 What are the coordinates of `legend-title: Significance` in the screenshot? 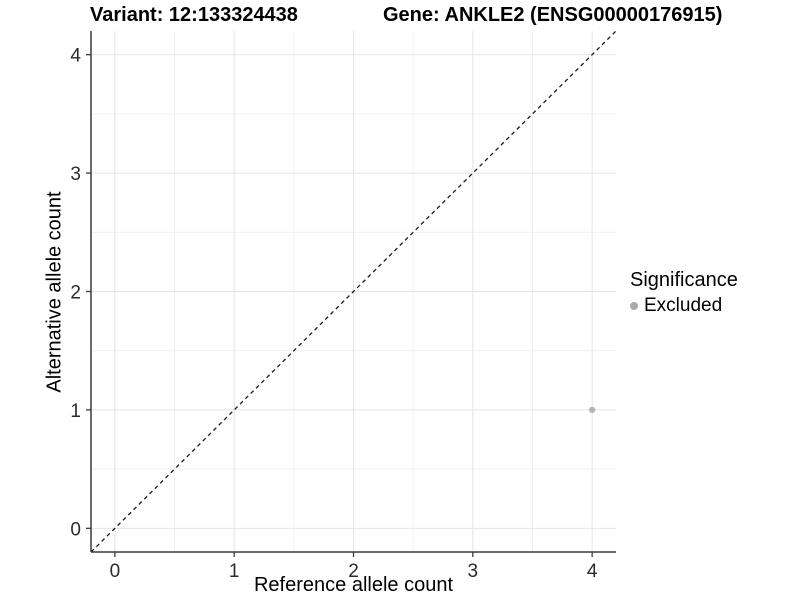 It's located at (684, 280).